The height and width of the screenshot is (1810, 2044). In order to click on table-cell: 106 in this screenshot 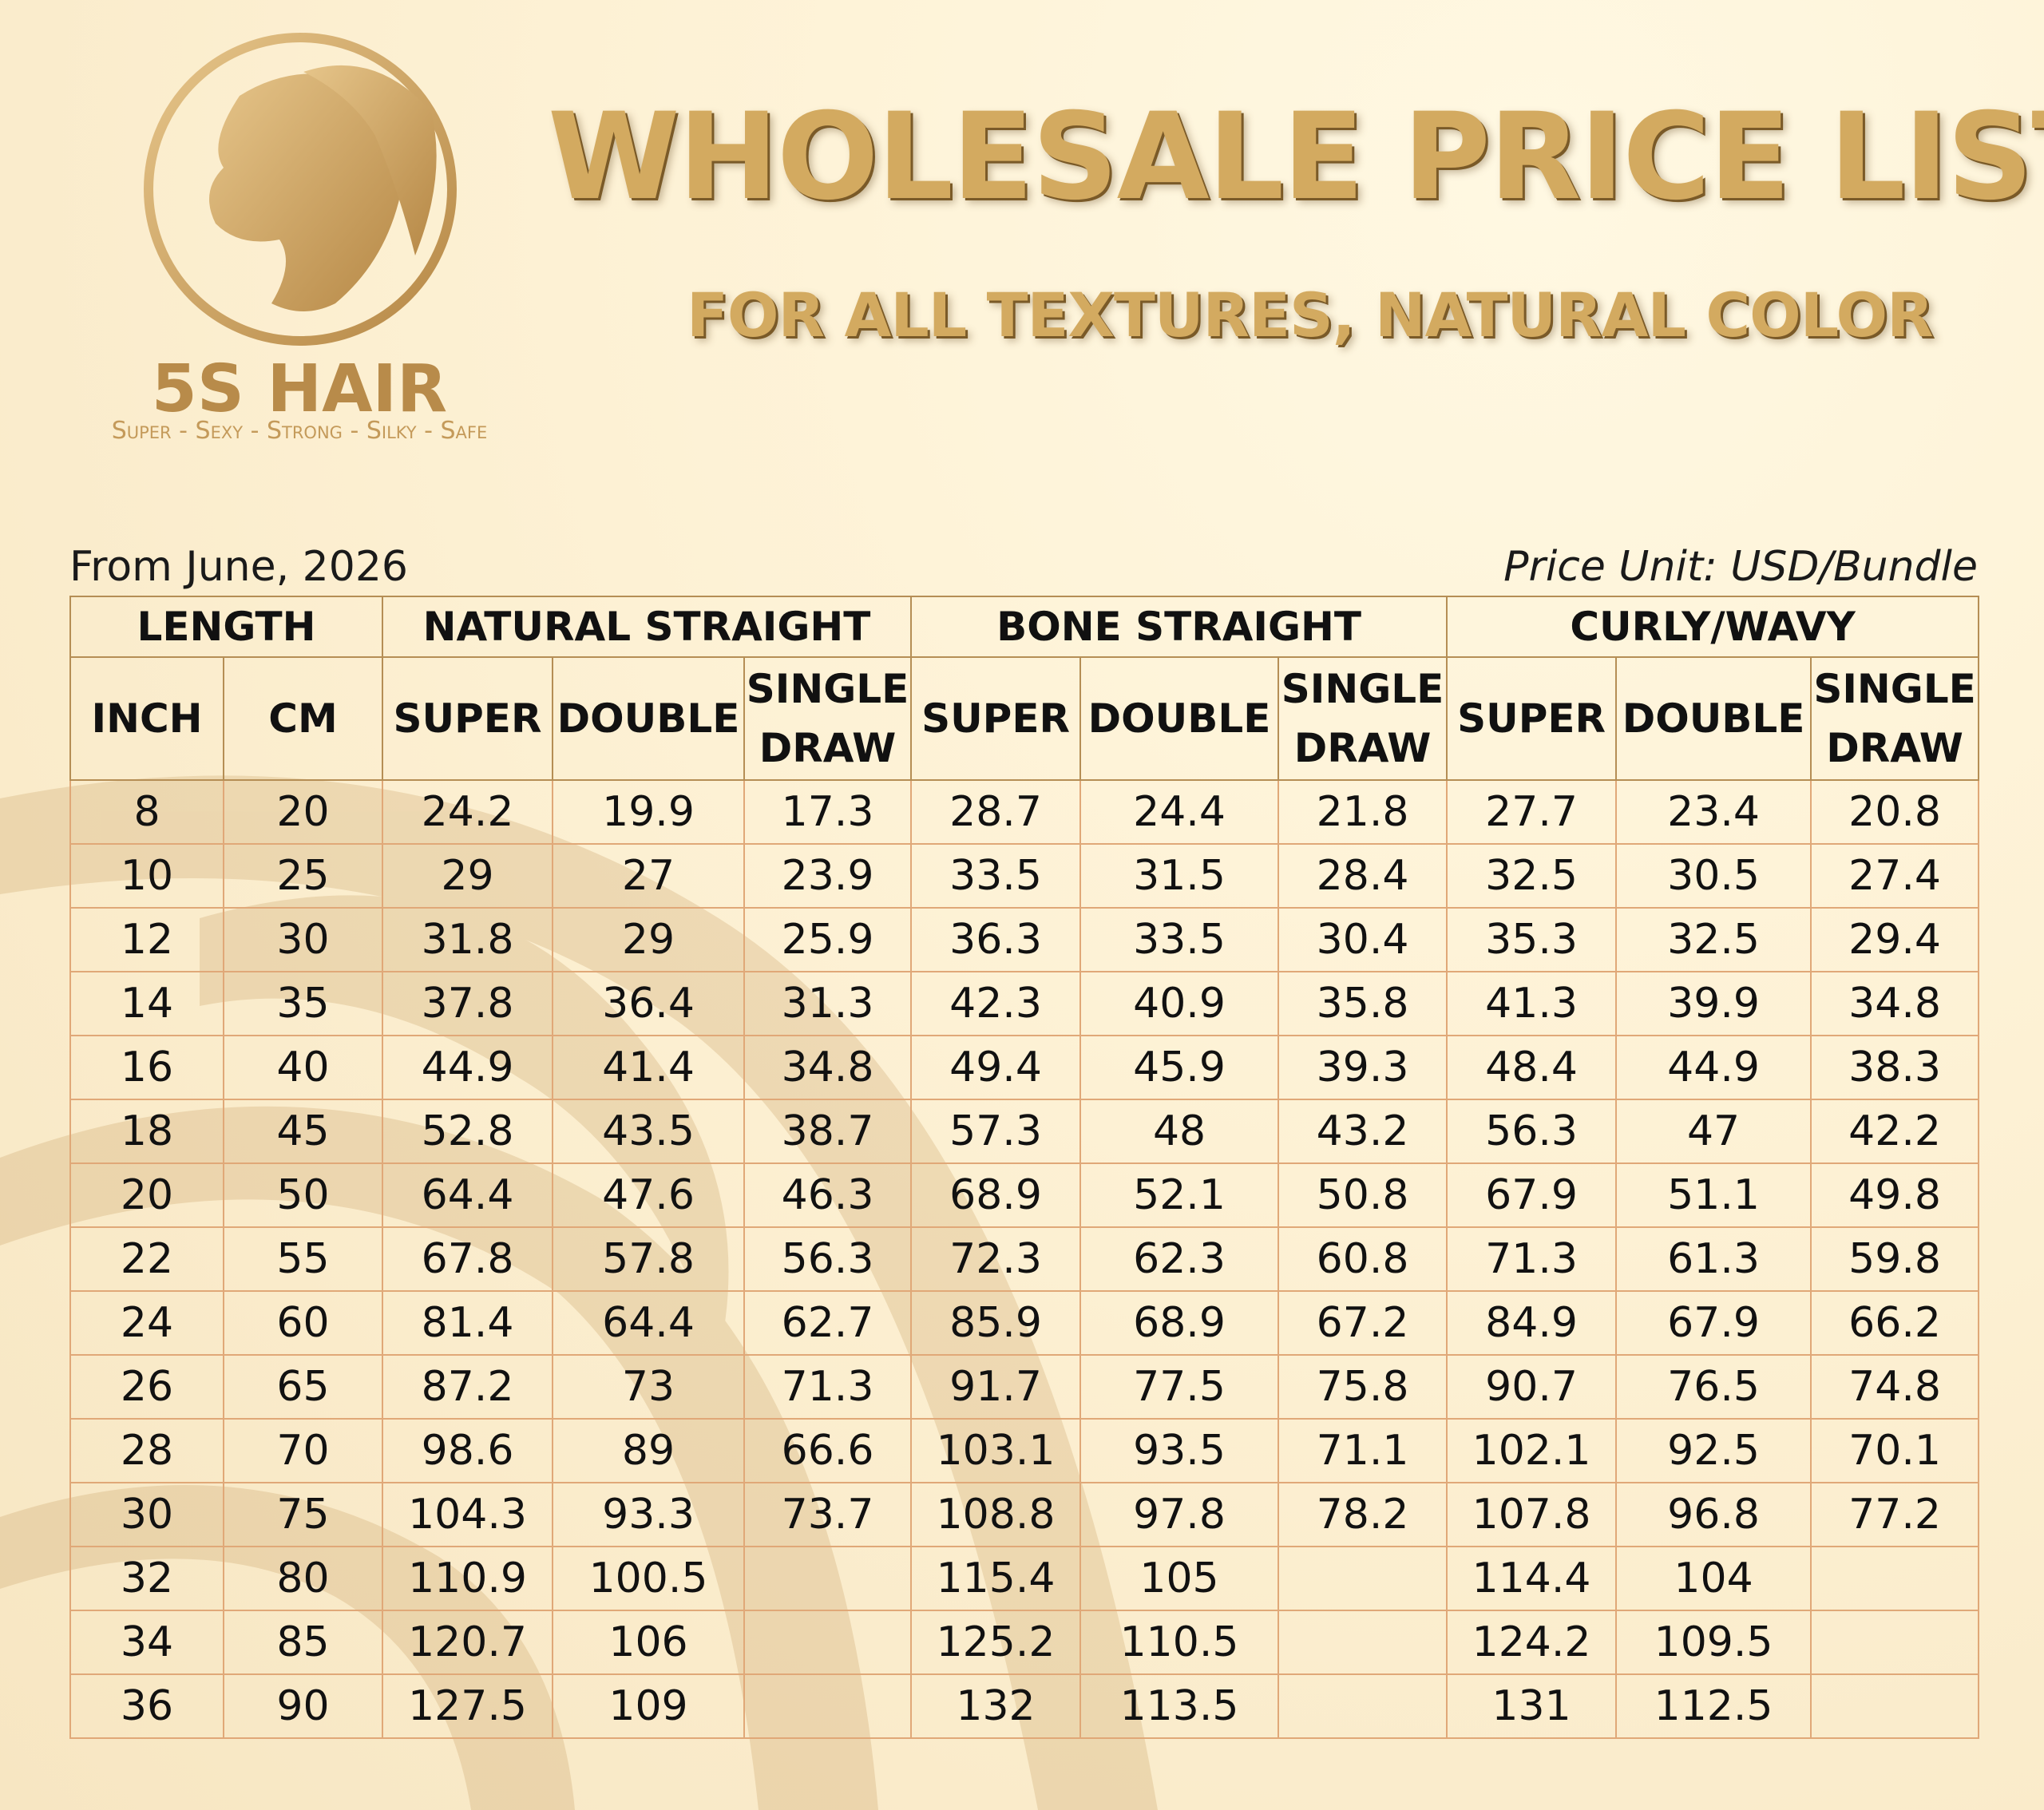, I will do `click(649, 1643)`.